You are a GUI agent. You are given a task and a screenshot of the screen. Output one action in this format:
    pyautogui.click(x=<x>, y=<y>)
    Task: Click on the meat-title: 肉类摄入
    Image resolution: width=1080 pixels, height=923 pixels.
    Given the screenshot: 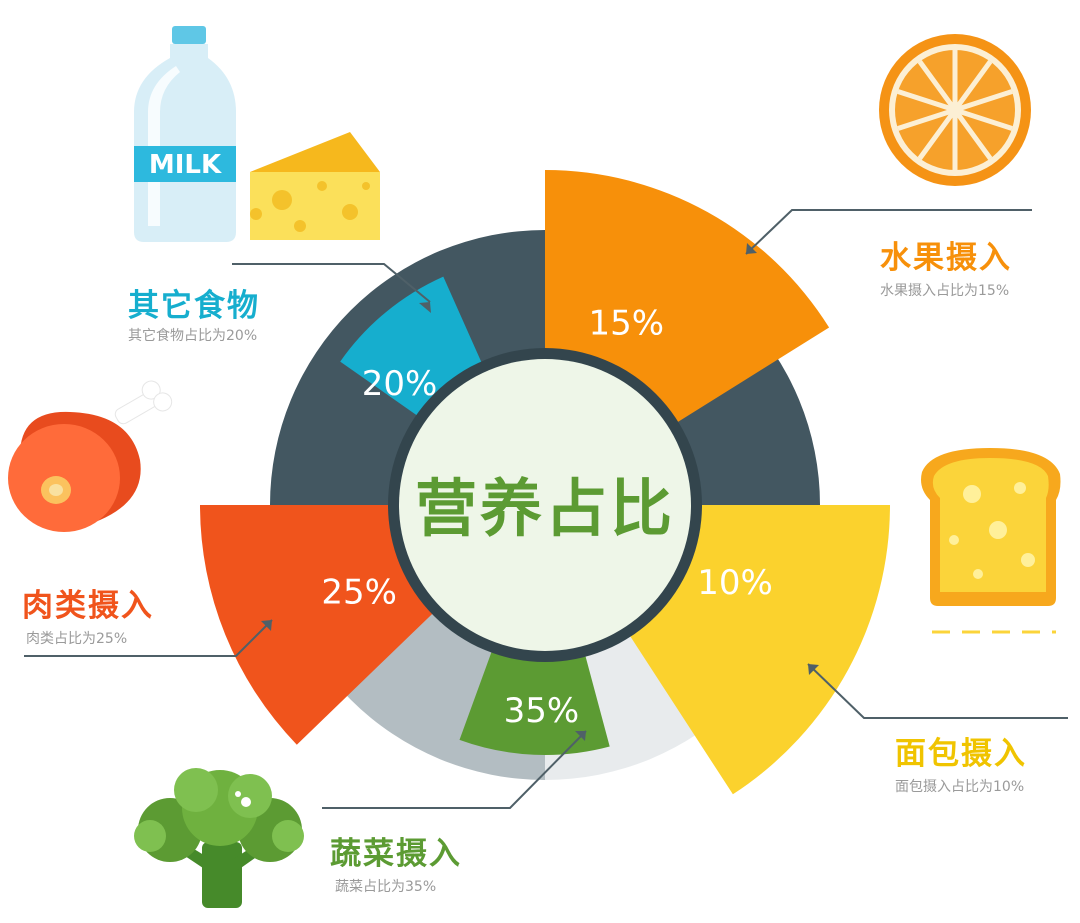 What is the action you would take?
    pyautogui.click(x=88, y=606)
    